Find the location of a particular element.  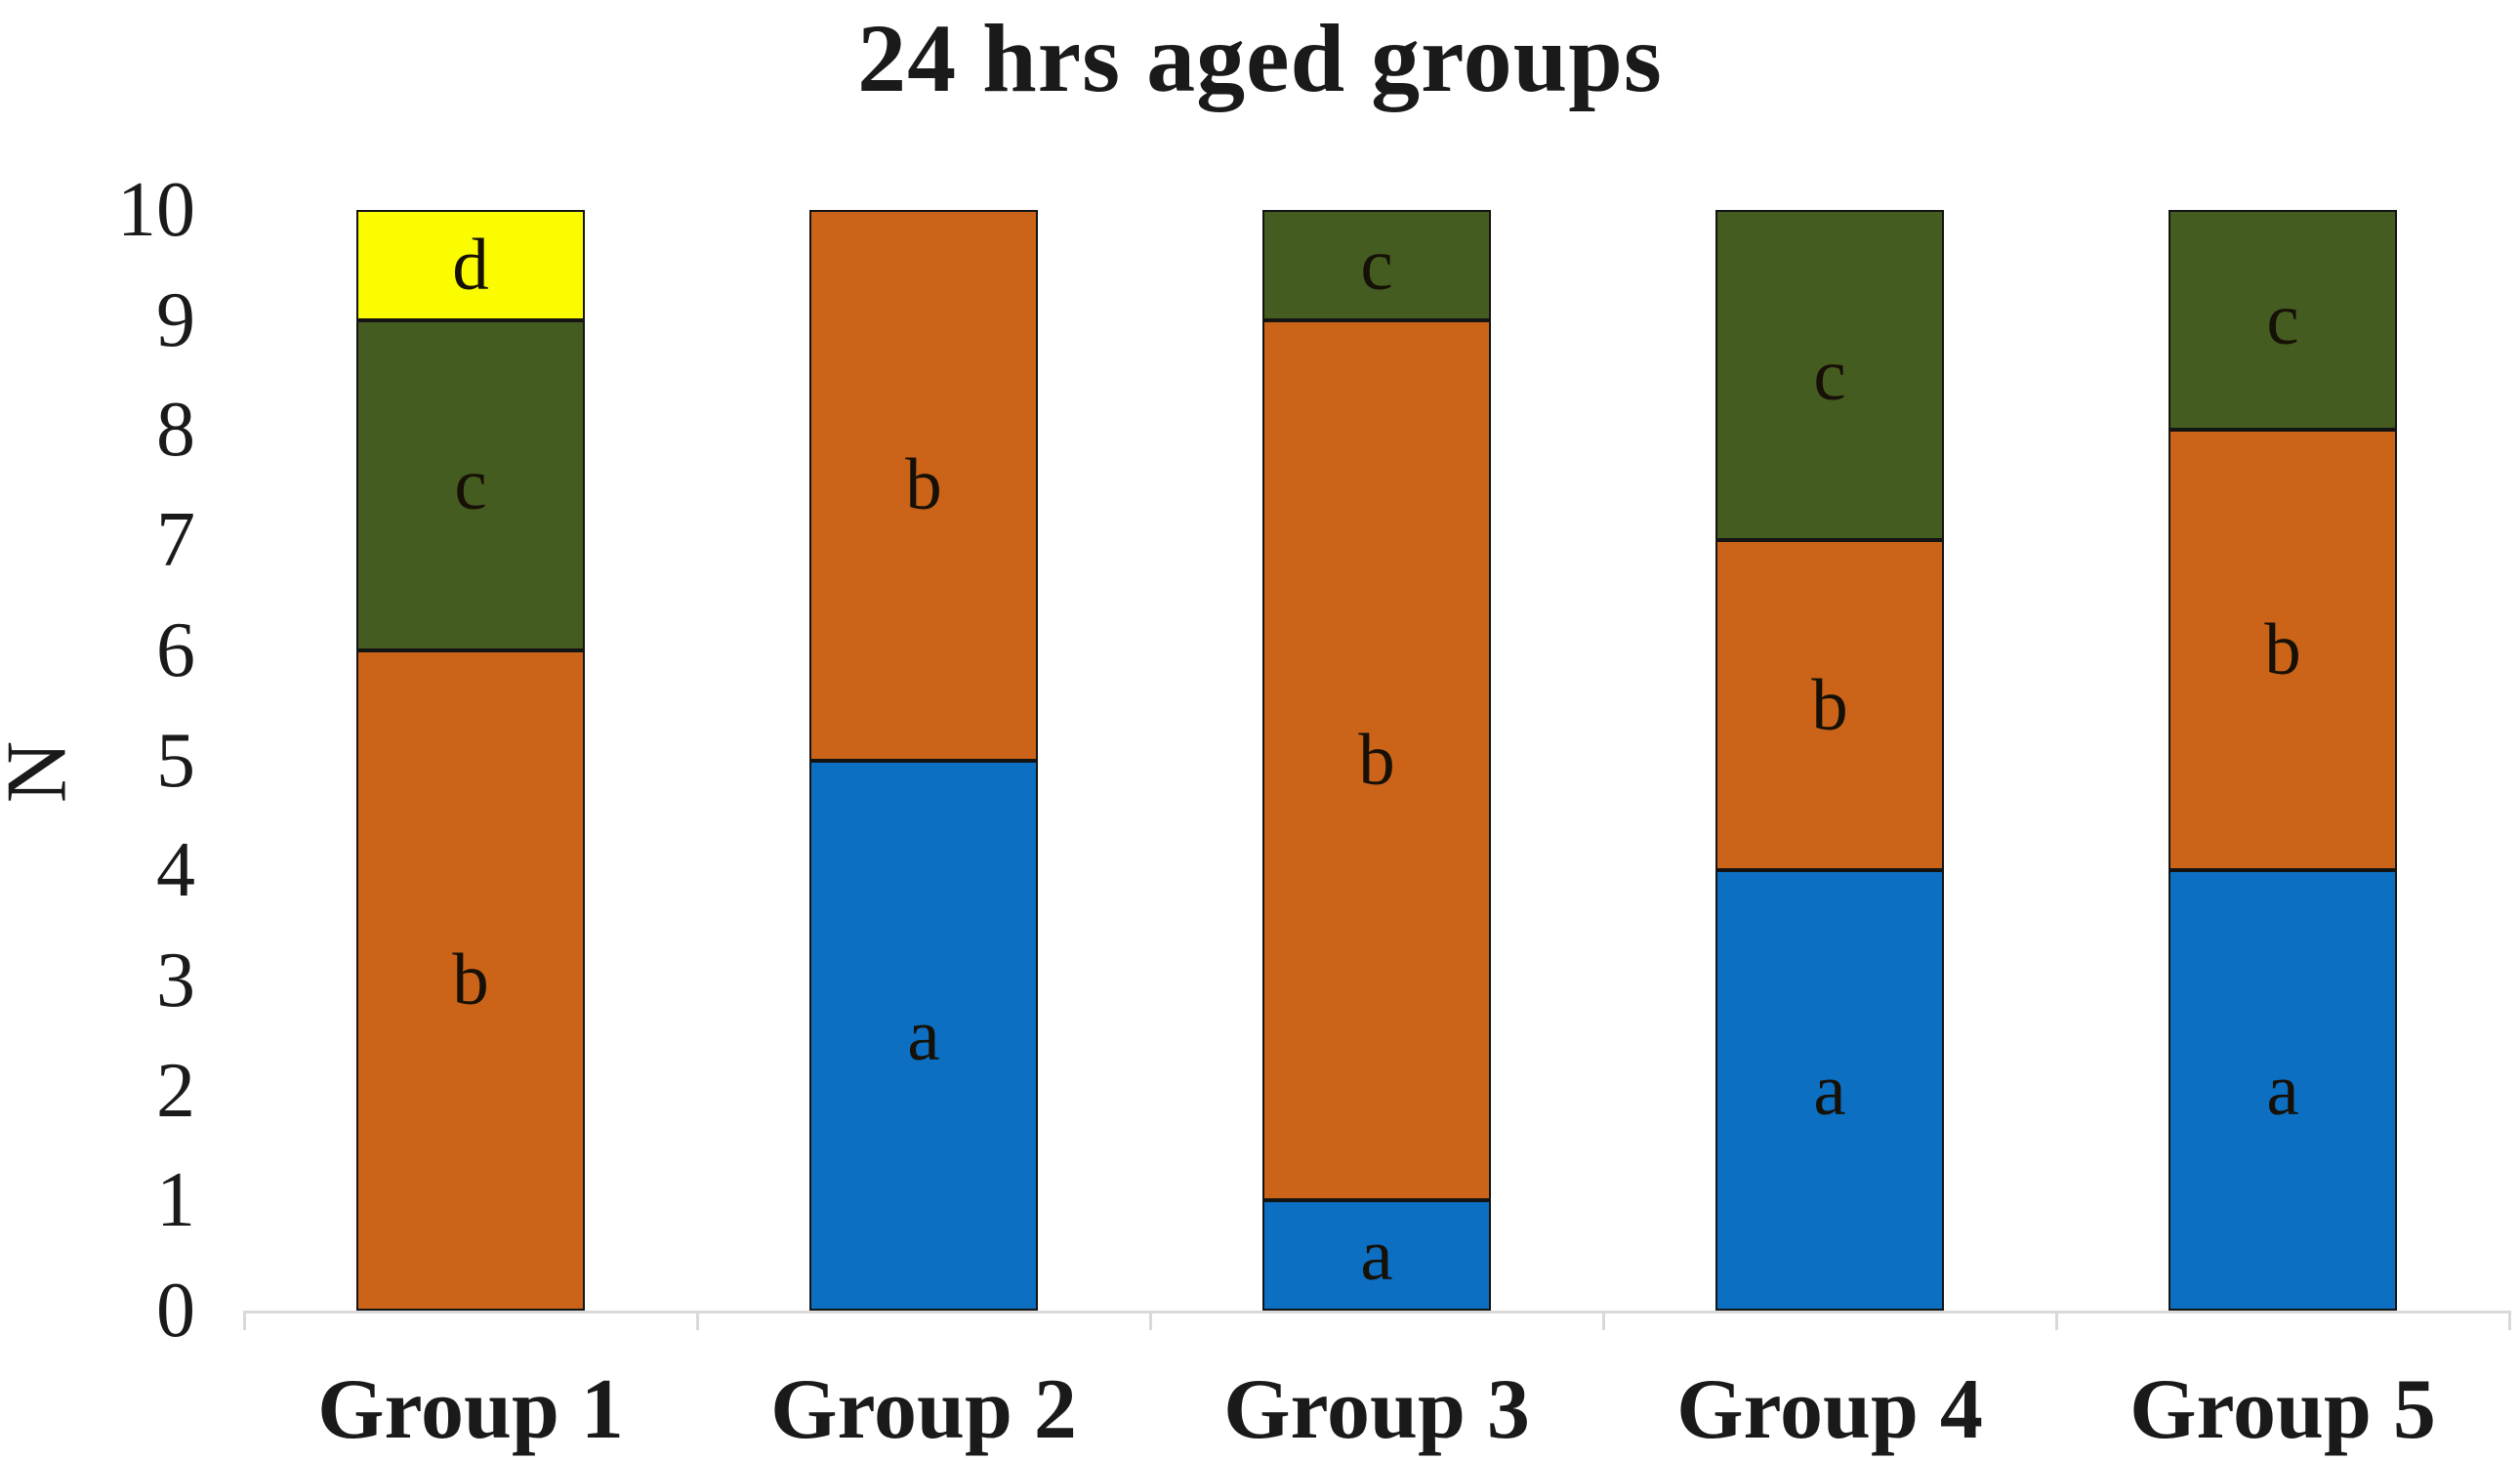

bar-segment-a-group-3: a is located at coordinates (1376, 1255).